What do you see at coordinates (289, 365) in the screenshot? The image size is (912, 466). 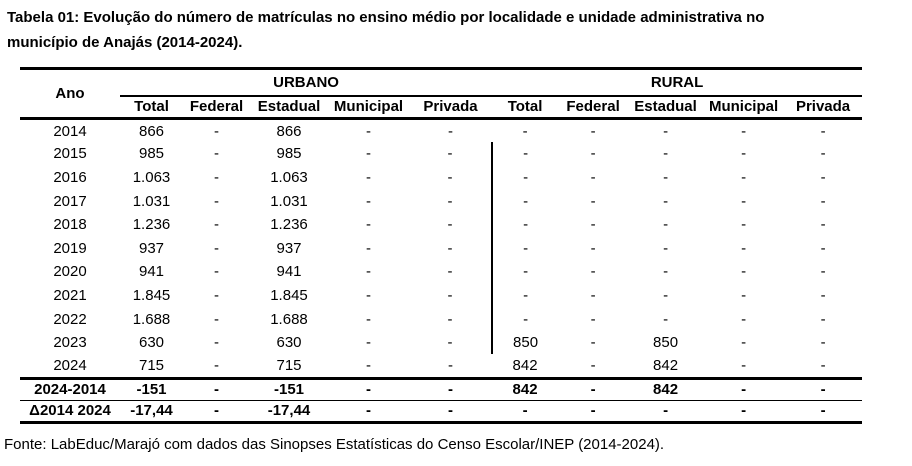 I see `value-cell: 715` at bounding box center [289, 365].